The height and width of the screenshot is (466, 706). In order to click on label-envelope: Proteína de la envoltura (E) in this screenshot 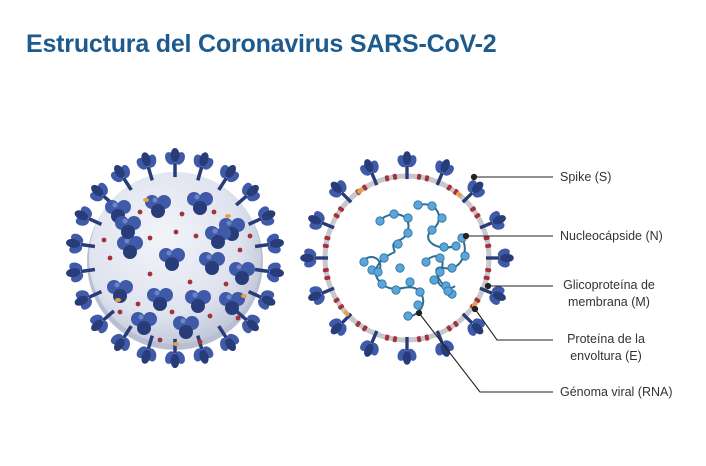, I will do `click(606, 348)`.